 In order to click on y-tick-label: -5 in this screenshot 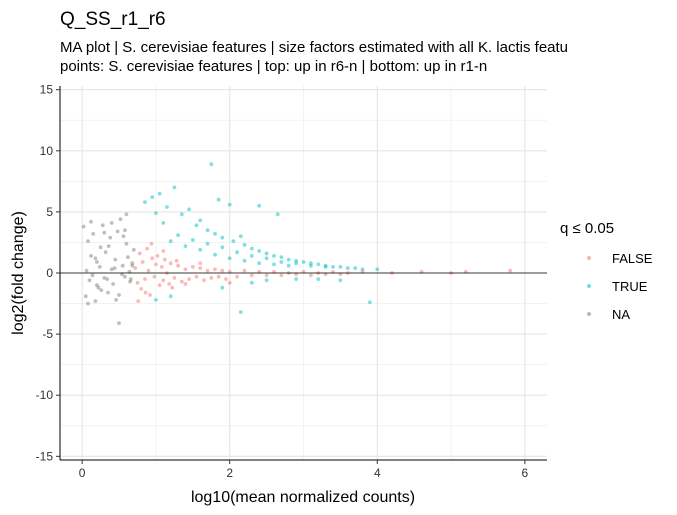, I will do `click(47, 334)`.